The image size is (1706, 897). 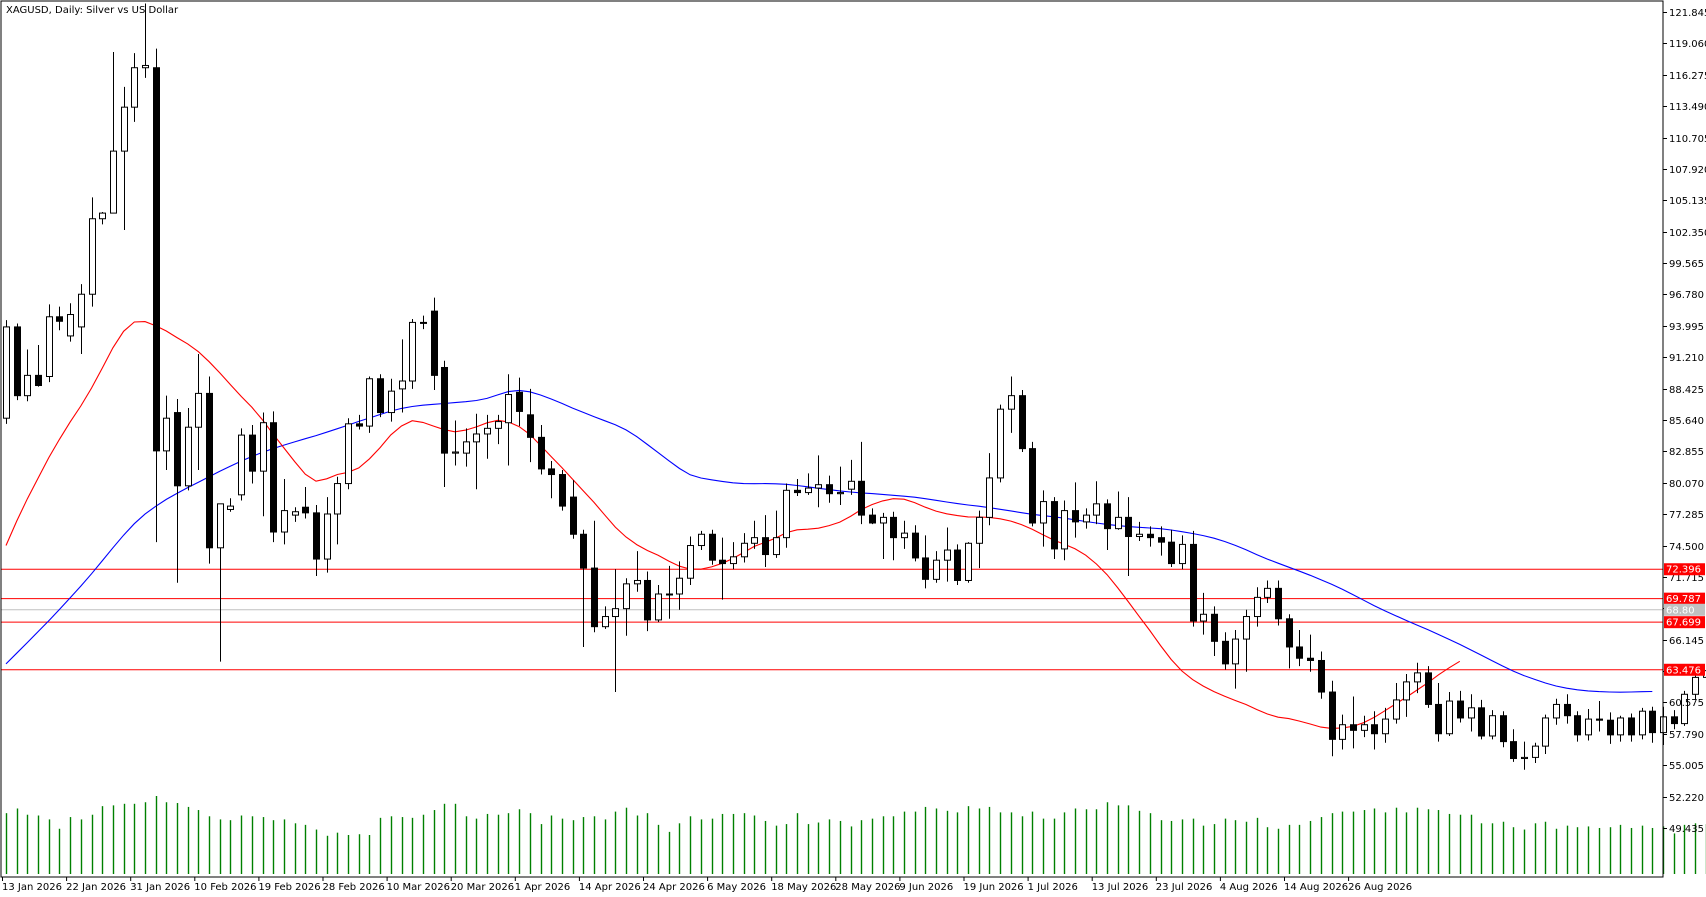 What do you see at coordinates (1686, 295) in the screenshot?
I see `price-tick-label: 96.780` at bounding box center [1686, 295].